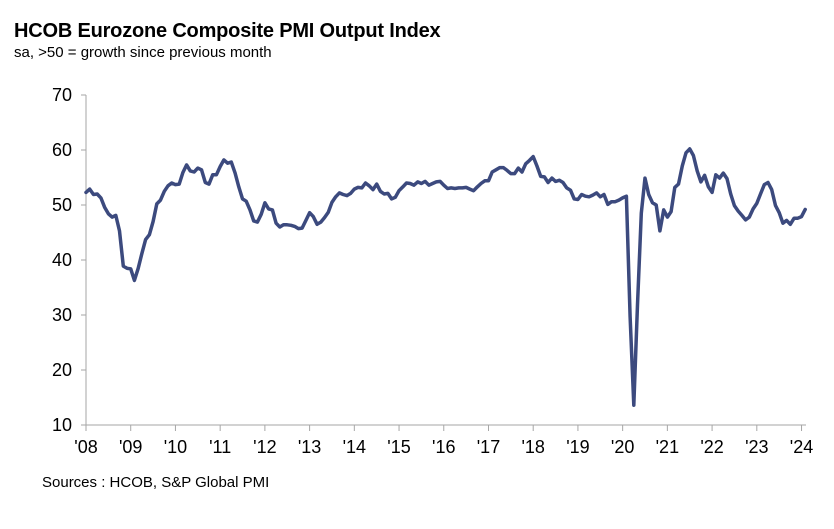 The image size is (834, 529). I want to click on y-tick-label: 10, so click(62, 425).